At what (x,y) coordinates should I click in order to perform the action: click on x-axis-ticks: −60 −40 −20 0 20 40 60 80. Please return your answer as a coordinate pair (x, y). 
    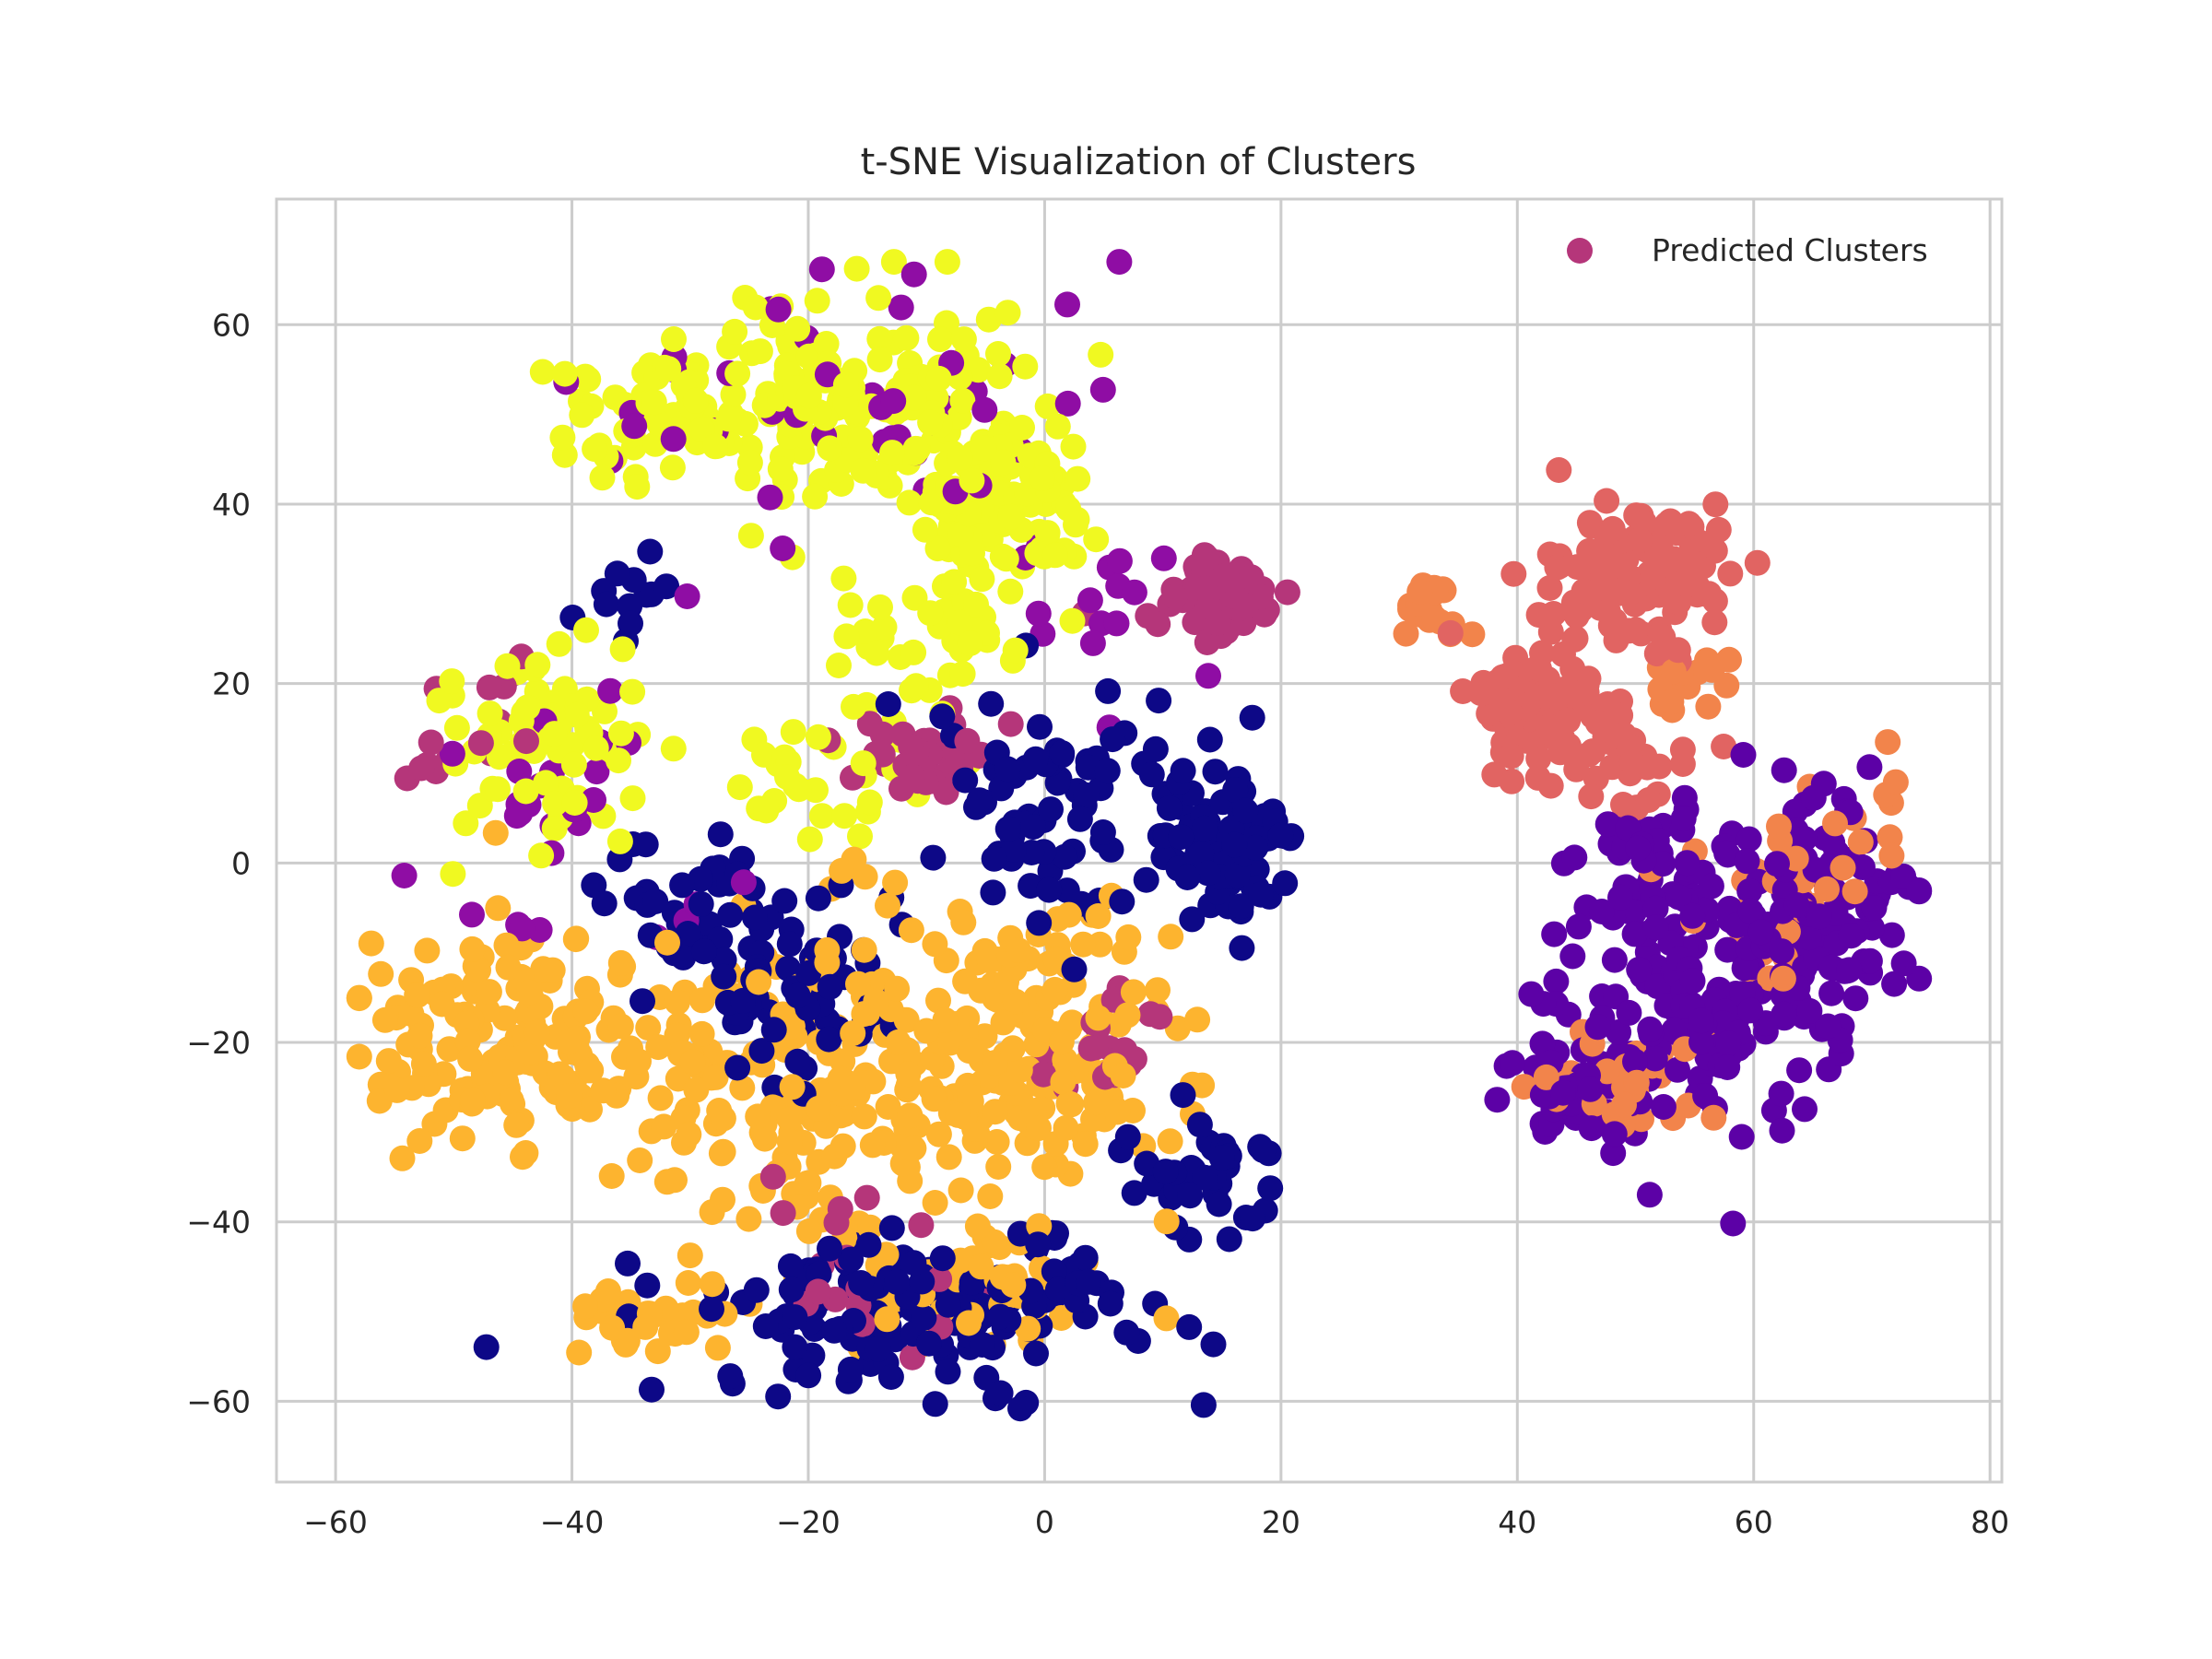
    Looking at the image, I should click on (1156, 1522).